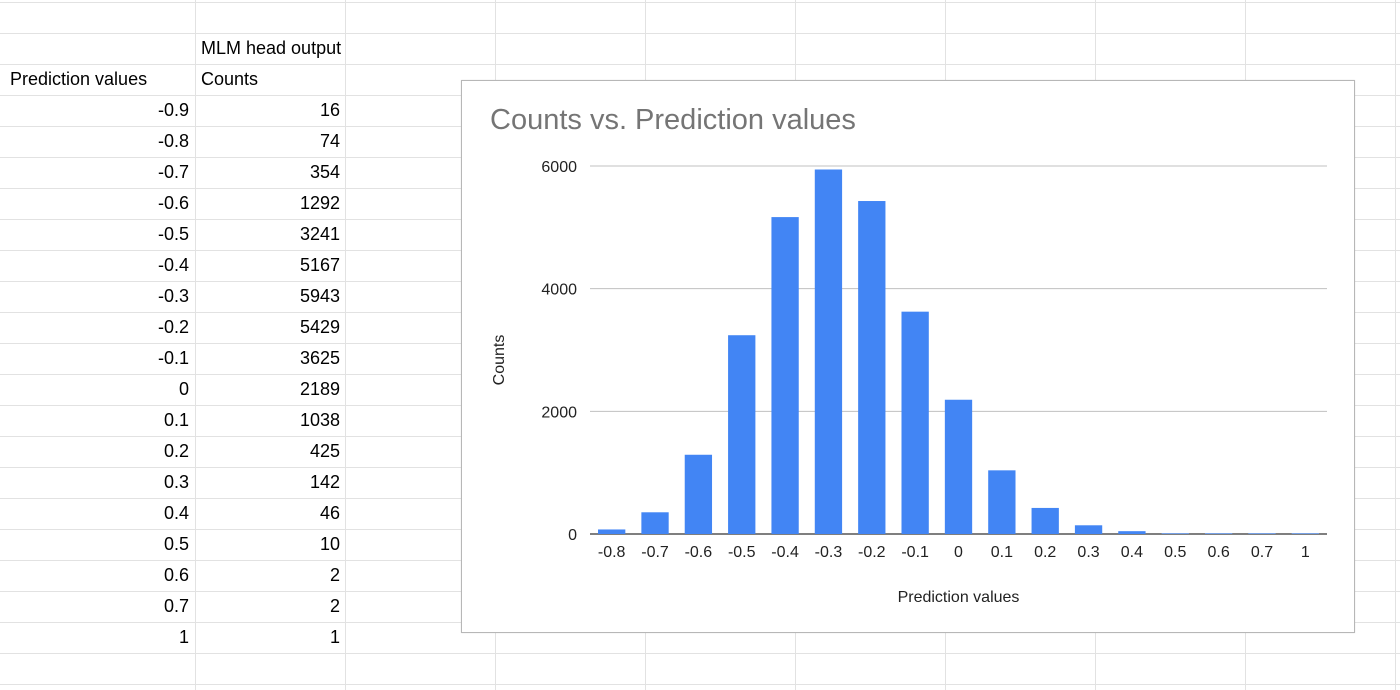  I want to click on cell-header-prediction-values: Prediction values, so click(79, 79).